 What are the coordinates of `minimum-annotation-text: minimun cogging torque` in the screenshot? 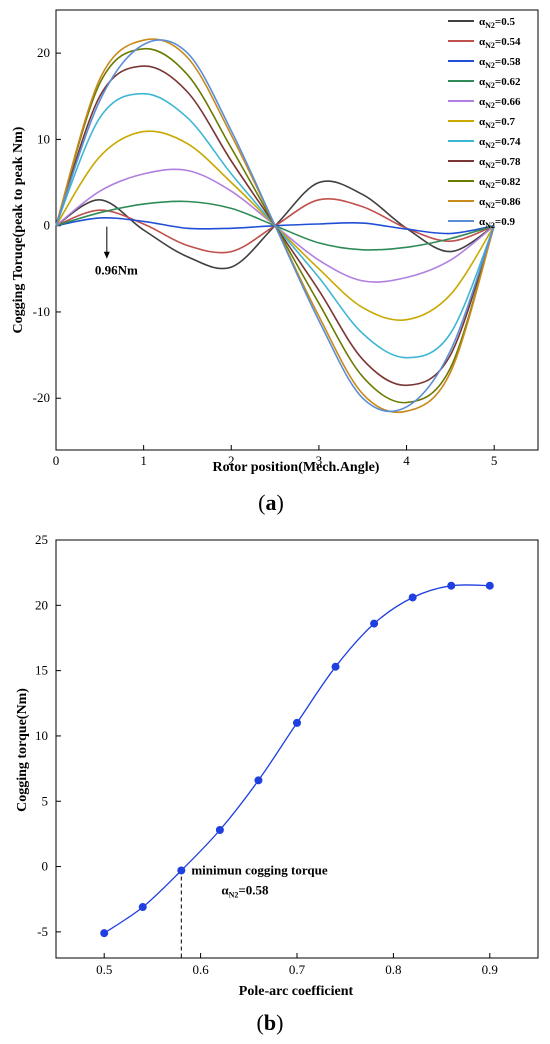 It's located at (259, 869).